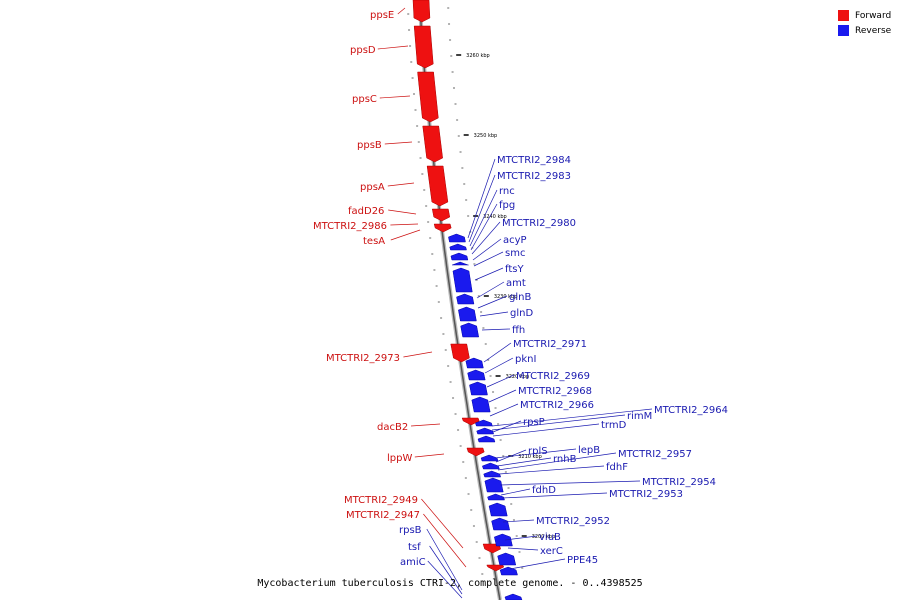 The height and width of the screenshot is (604, 900). I want to click on gene-label-tesa: tesA, so click(374, 241).